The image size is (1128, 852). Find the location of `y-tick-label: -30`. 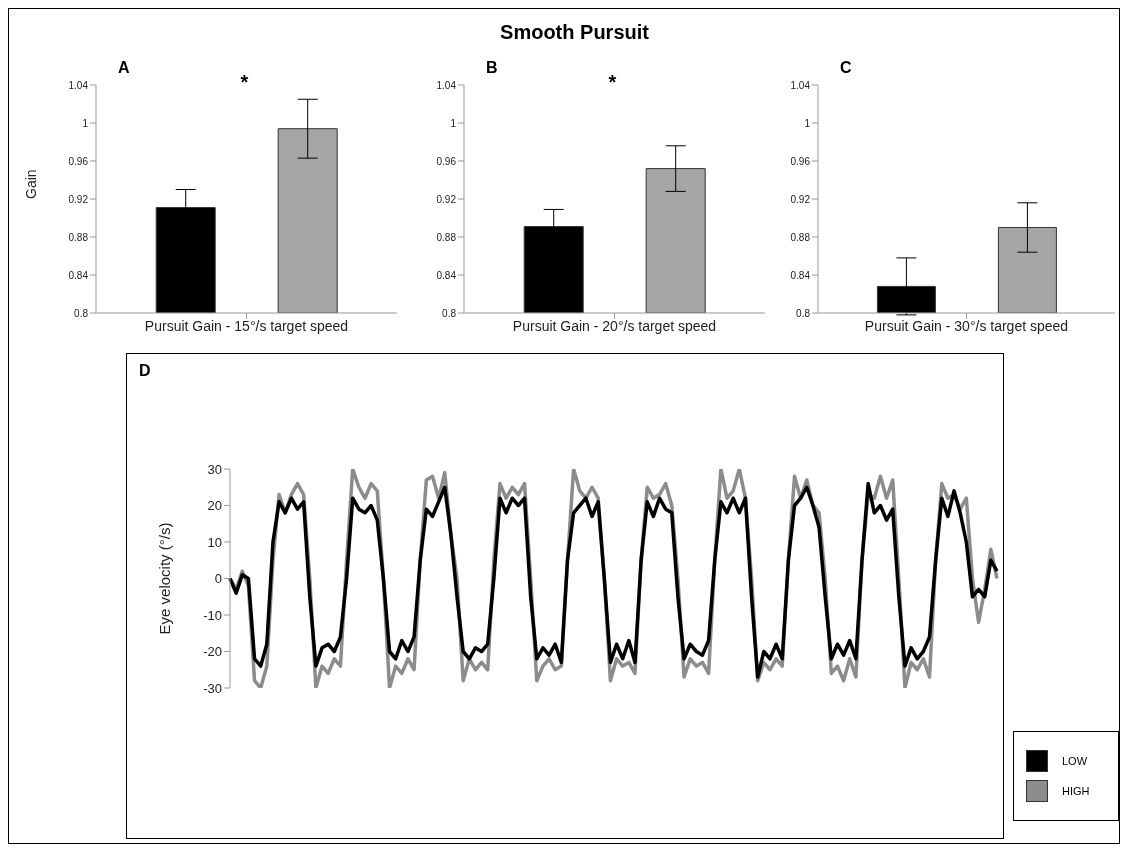

y-tick-label: -30 is located at coordinates (212, 688).